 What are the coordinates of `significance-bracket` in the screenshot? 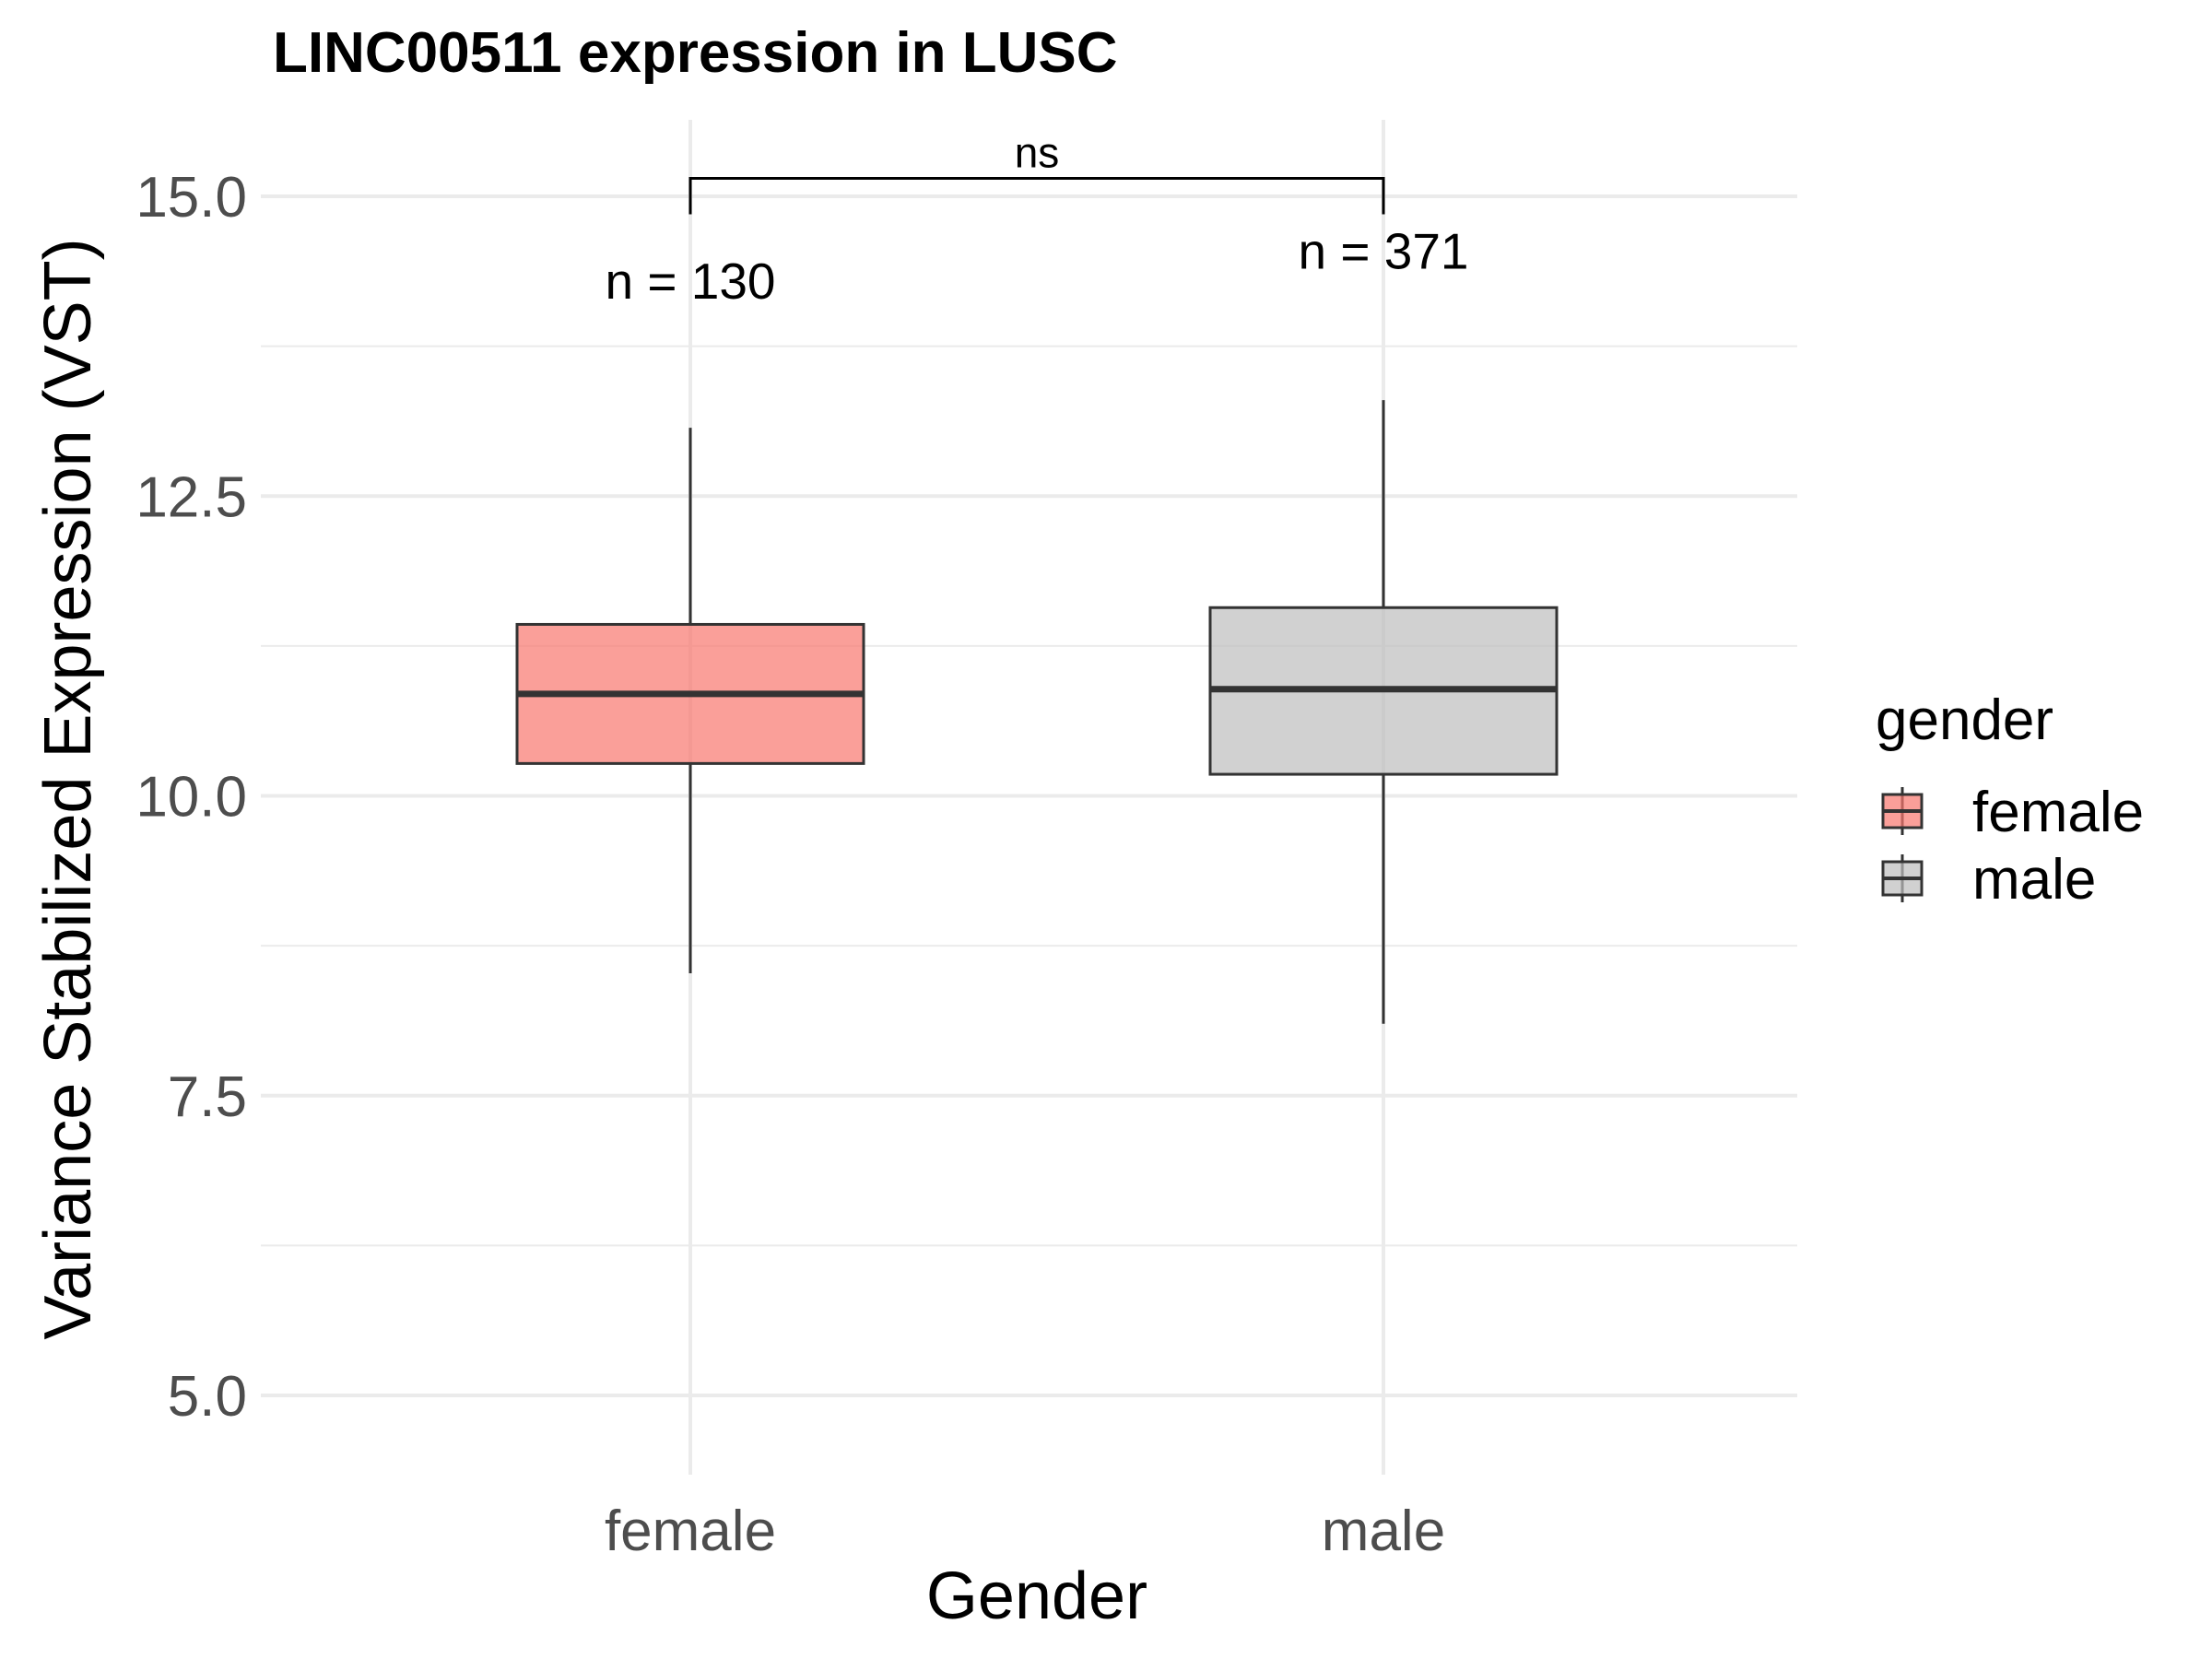 It's located at (1036, 195).